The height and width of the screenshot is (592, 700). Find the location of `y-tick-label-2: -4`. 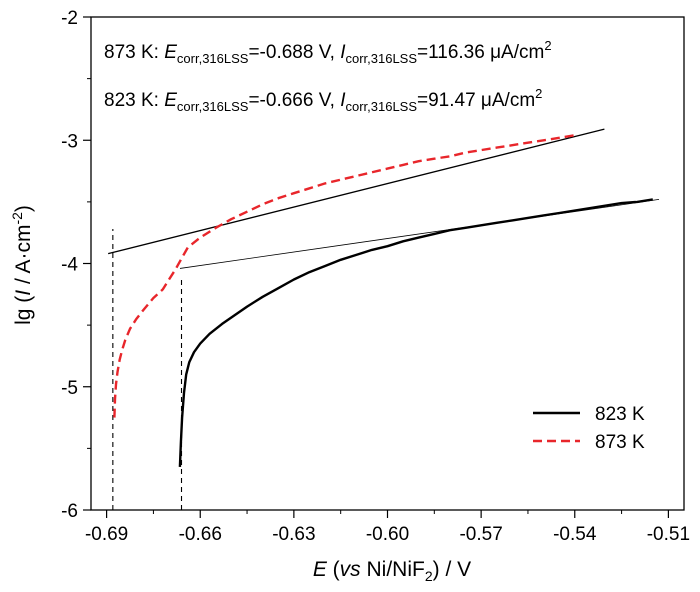

y-tick-label-2: -4 is located at coordinates (69, 265).